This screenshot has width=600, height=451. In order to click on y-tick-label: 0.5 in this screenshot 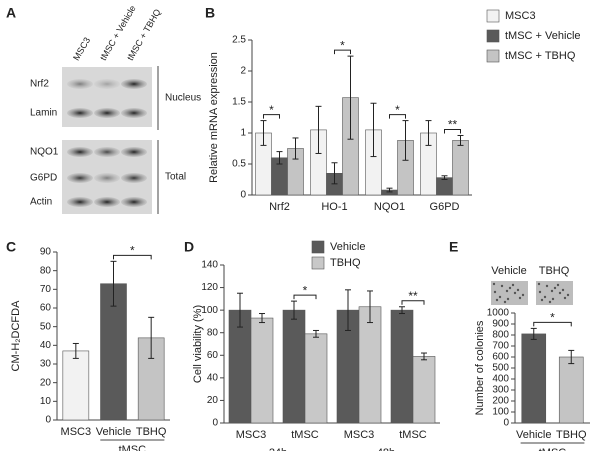, I will do `click(239, 164)`.